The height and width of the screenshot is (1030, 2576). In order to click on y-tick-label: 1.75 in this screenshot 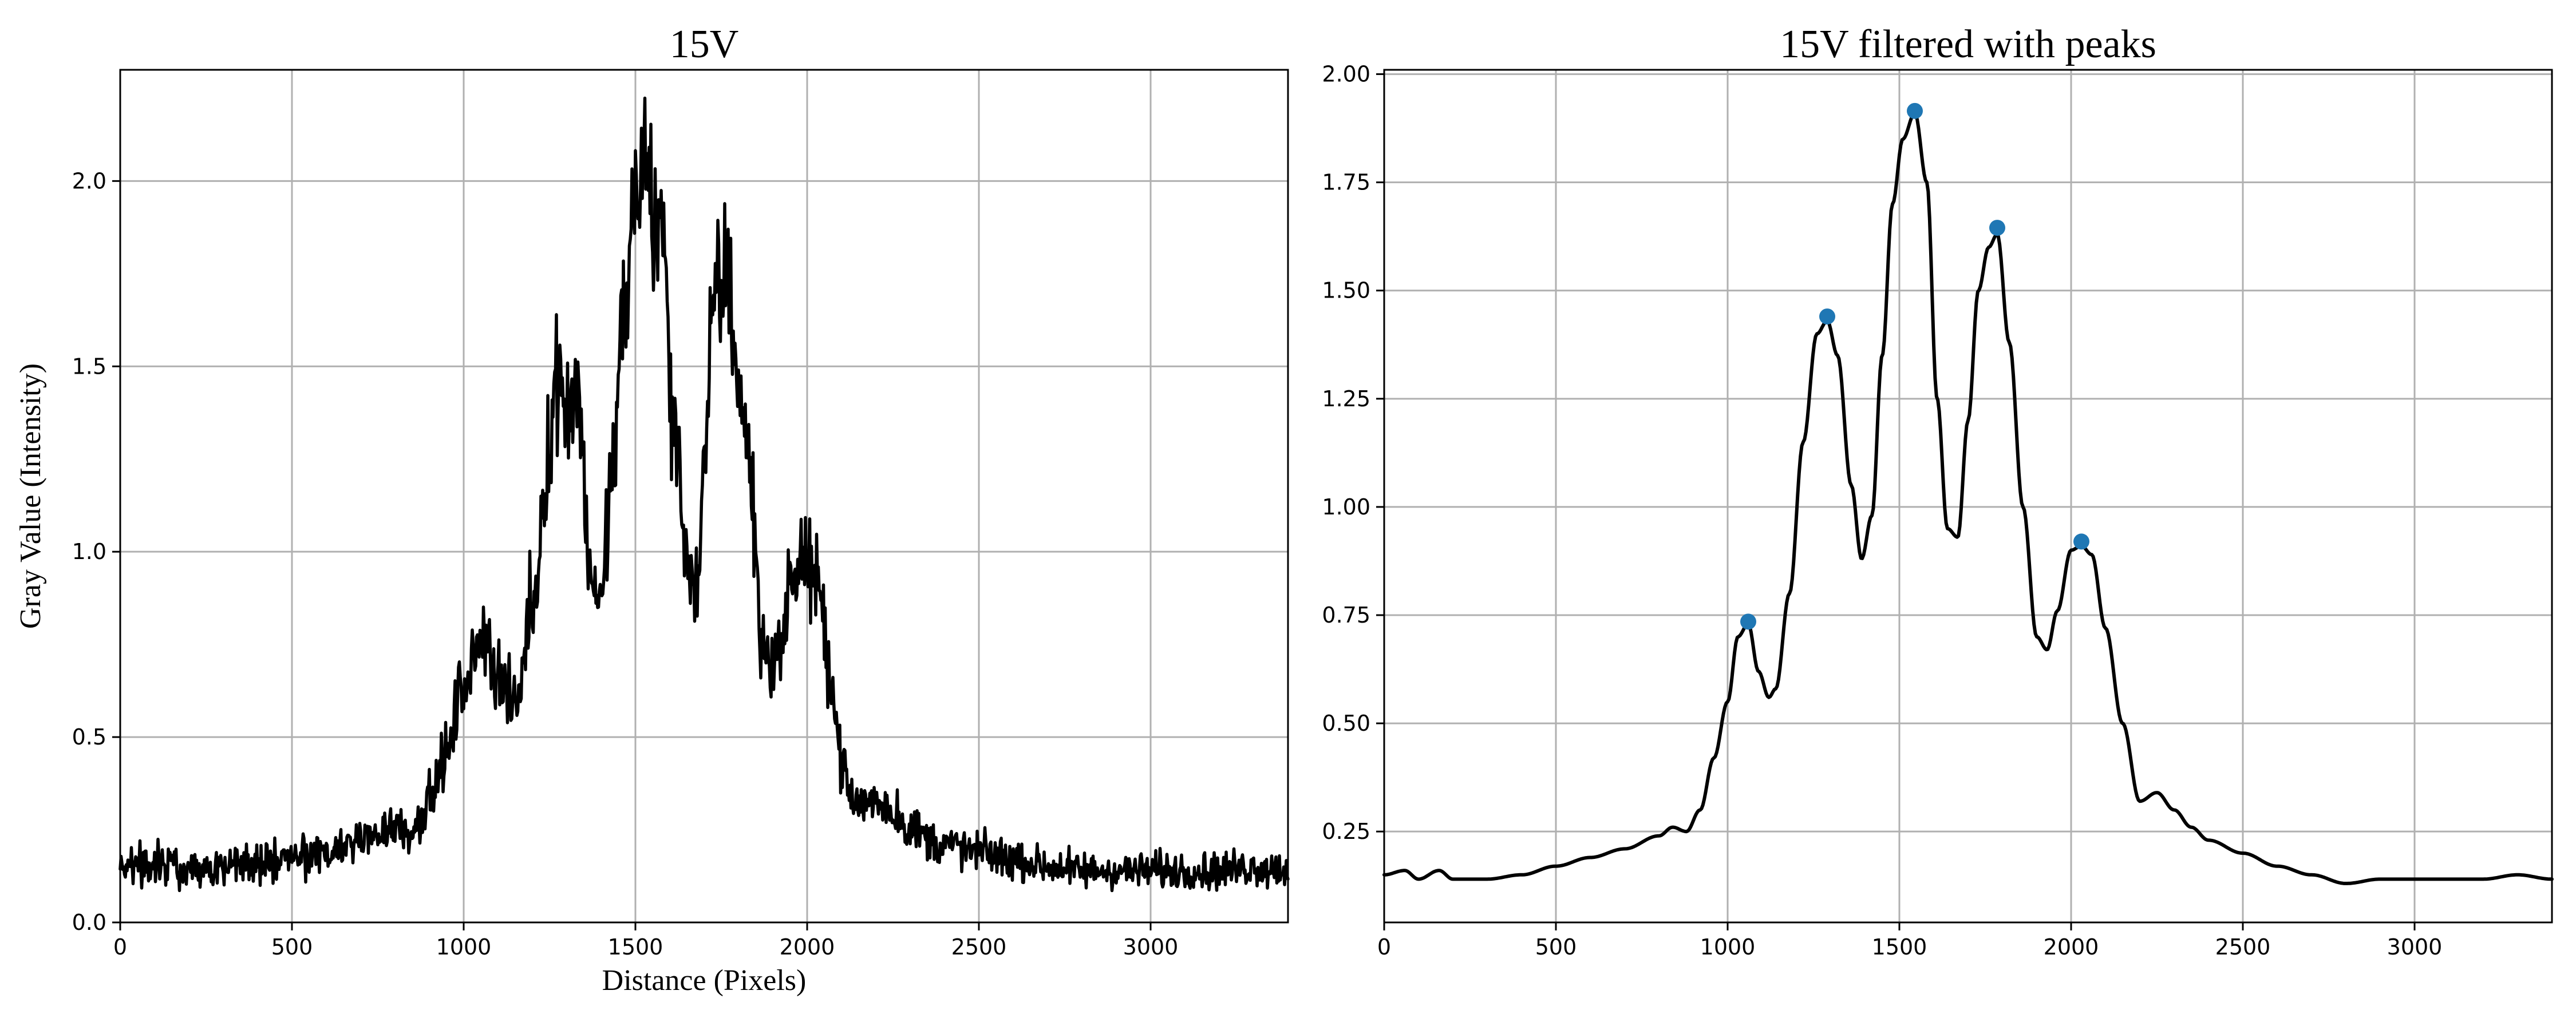, I will do `click(1346, 182)`.